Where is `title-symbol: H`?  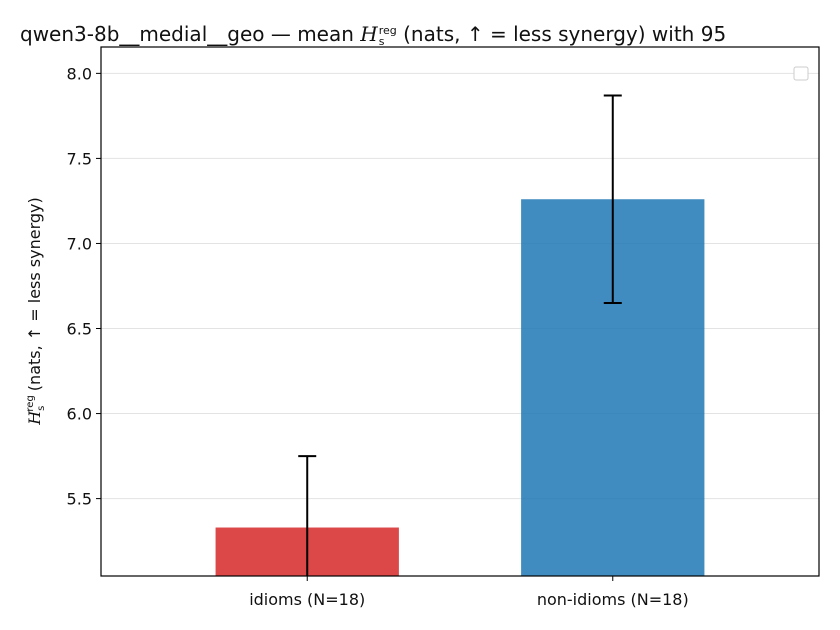 title-symbol: H is located at coordinates (369, 34).